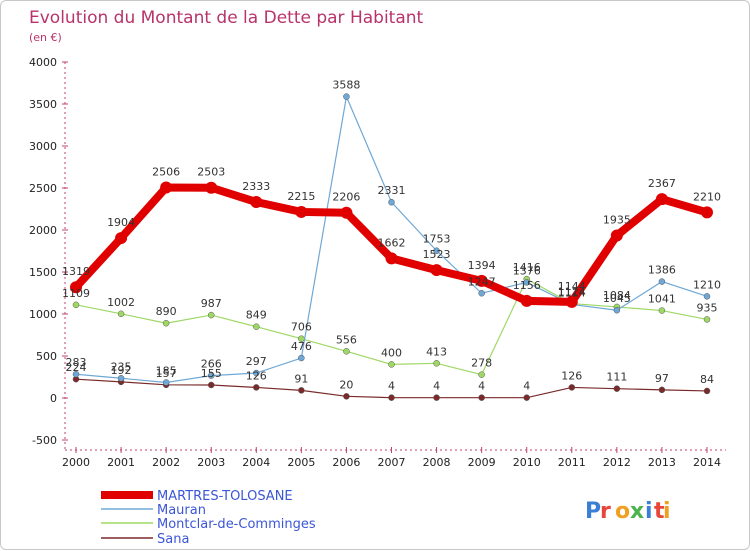 Image resolution: width=750 pixels, height=551 pixels. I want to click on data-label: 1753, so click(437, 239).